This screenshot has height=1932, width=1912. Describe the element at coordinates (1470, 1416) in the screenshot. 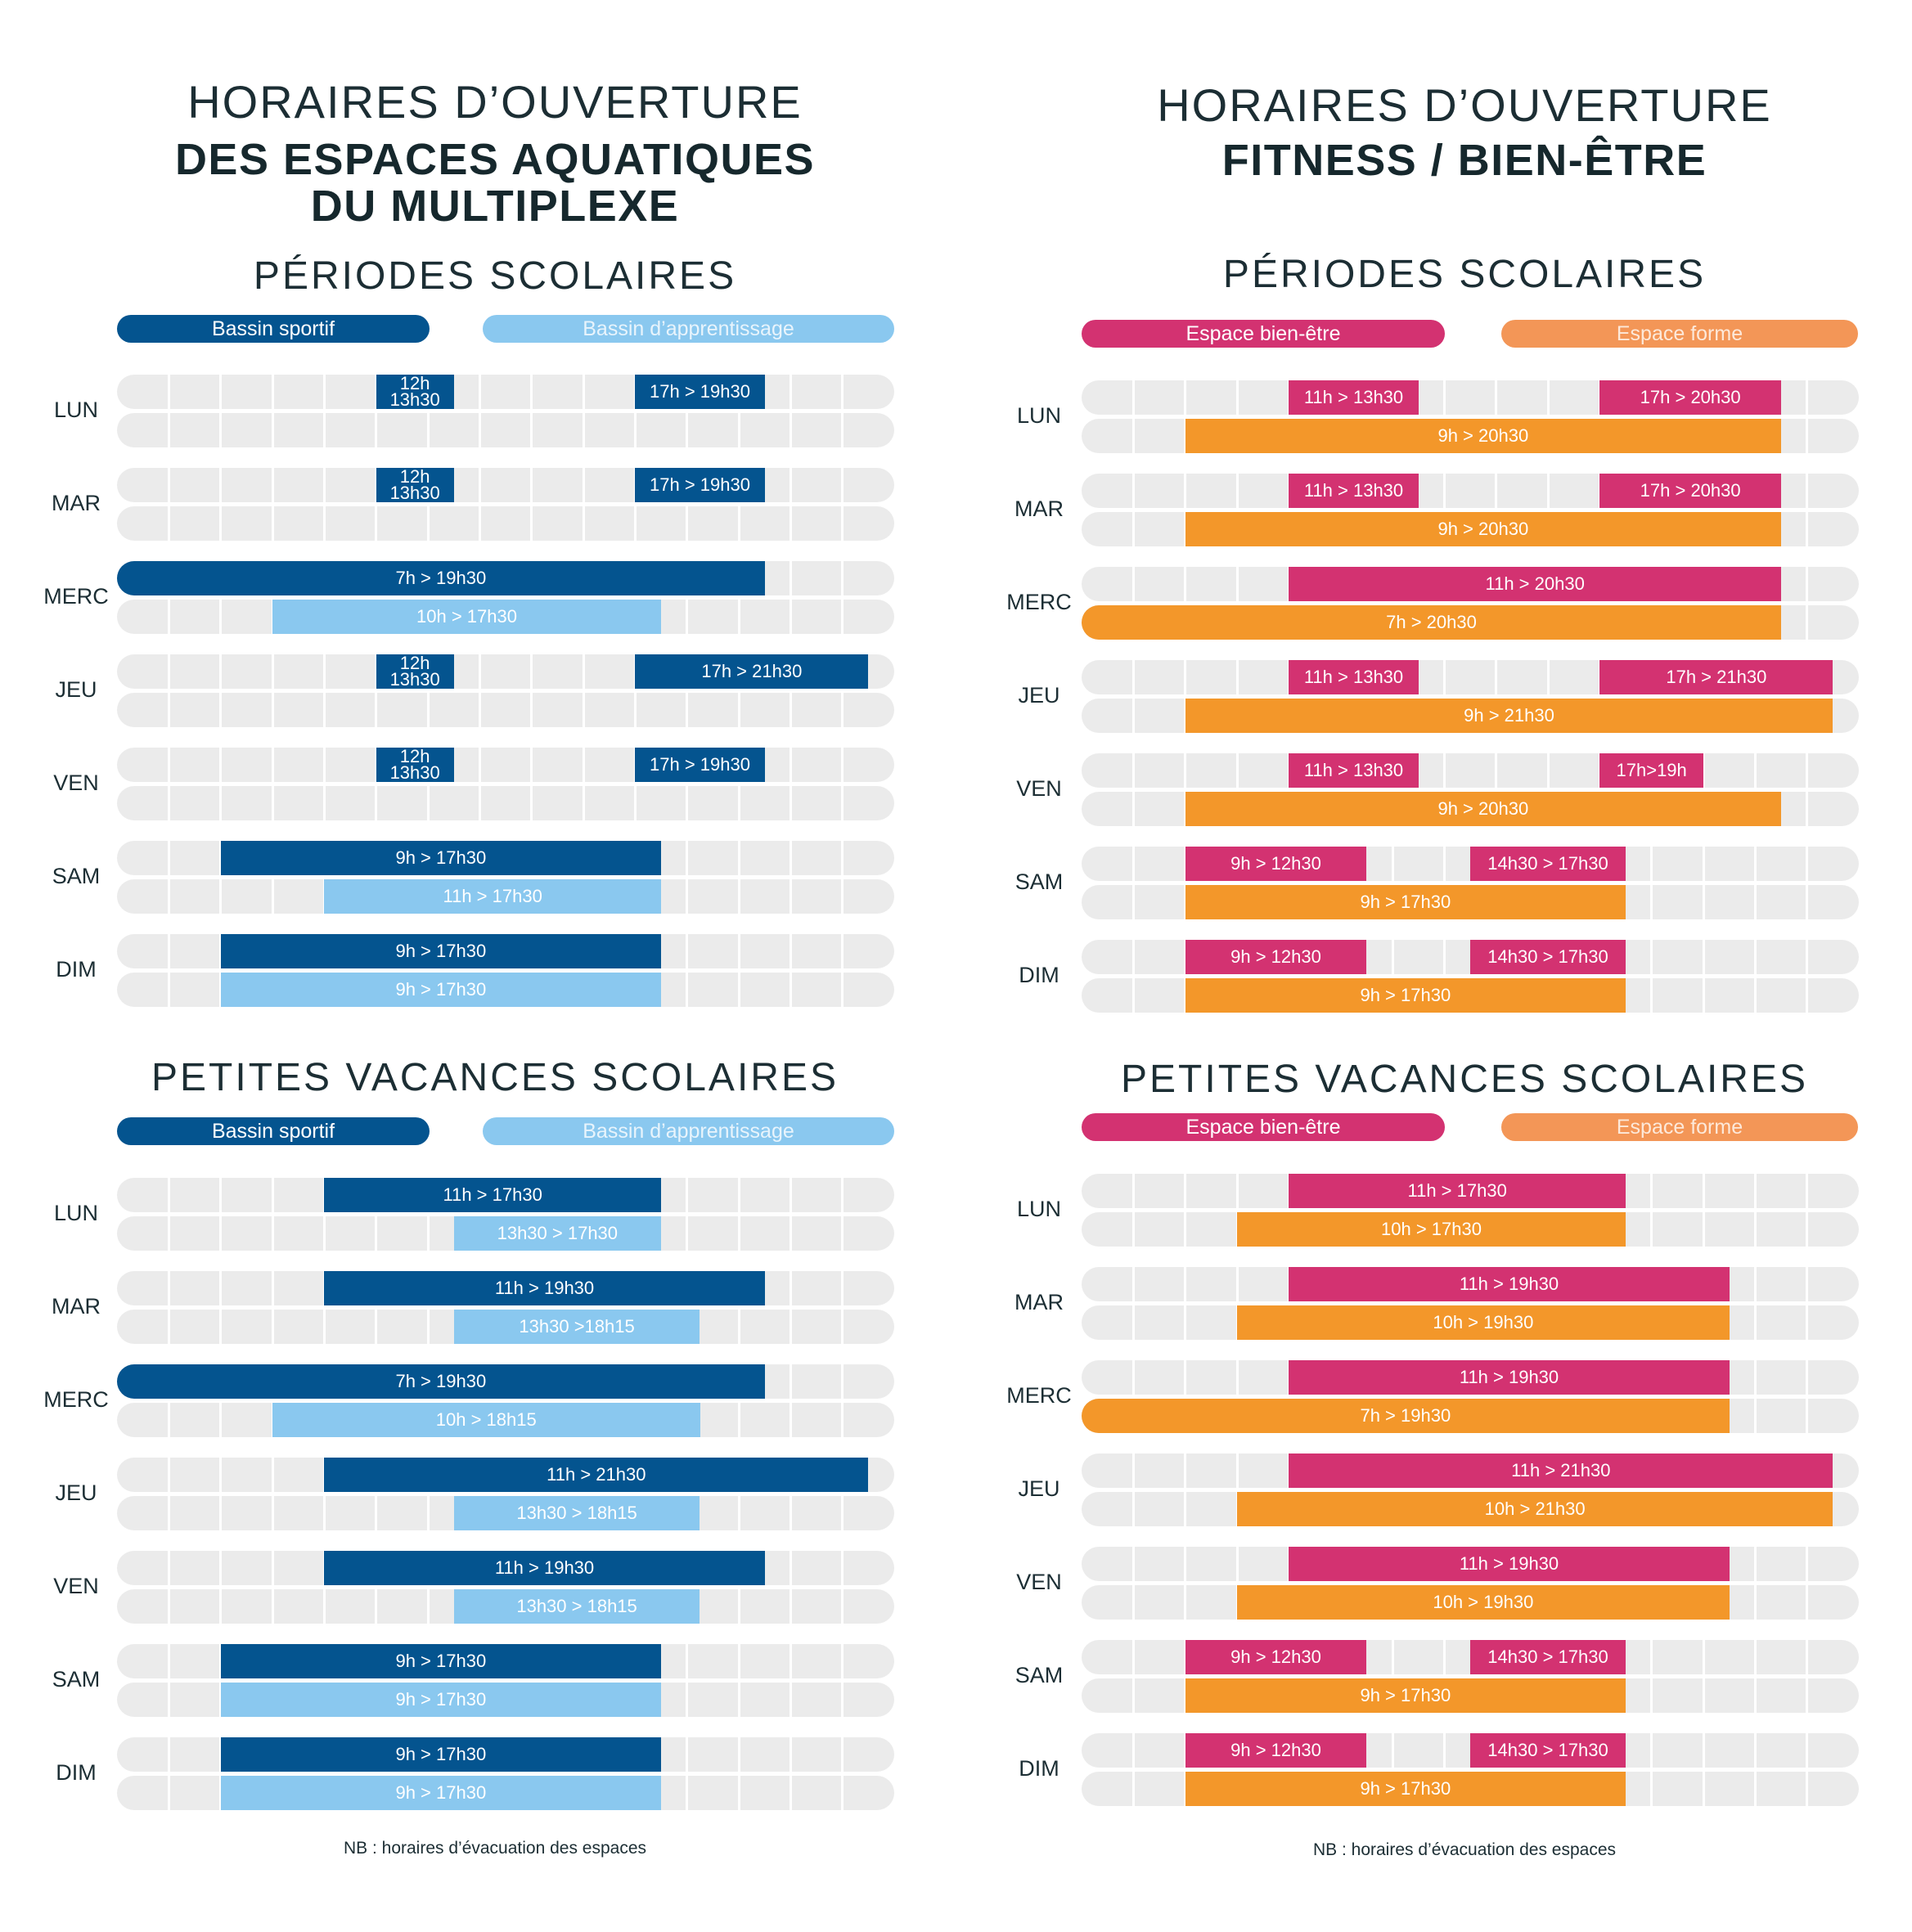

I see `time-track: 7h > 19h30` at that location.